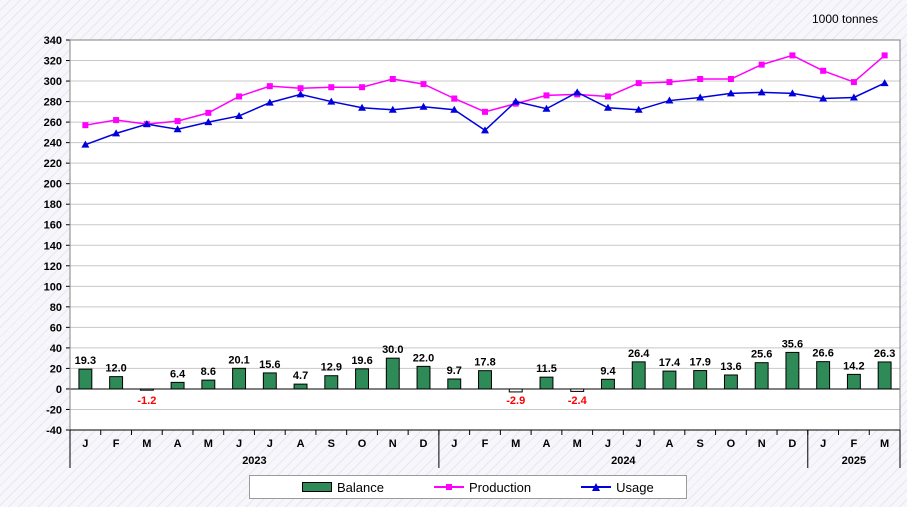 The image size is (907, 507). I want to click on y-tick-label: 300, so click(53, 82).